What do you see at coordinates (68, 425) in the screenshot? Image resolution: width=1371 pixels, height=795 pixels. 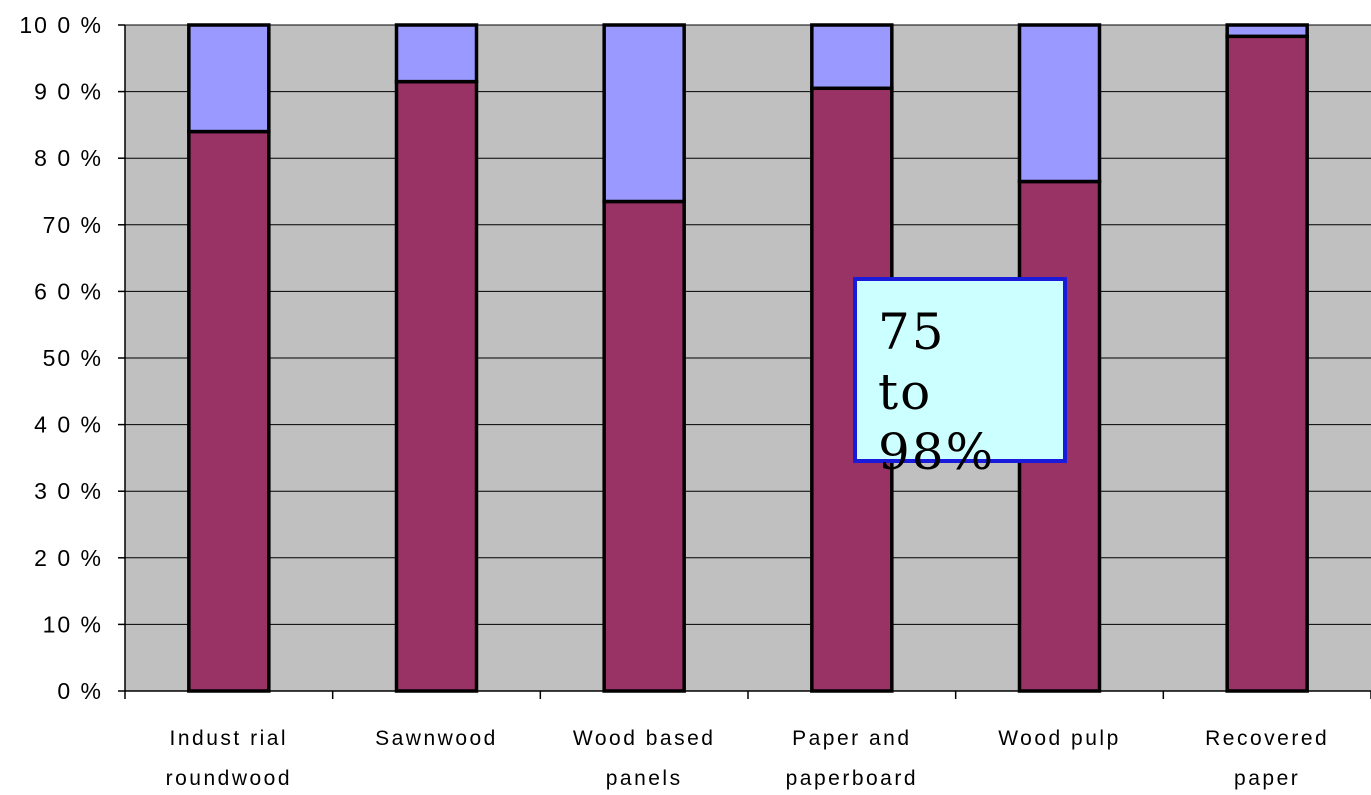 I see `y-tick-label: 4 0 %` at bounding box center [68, 425].